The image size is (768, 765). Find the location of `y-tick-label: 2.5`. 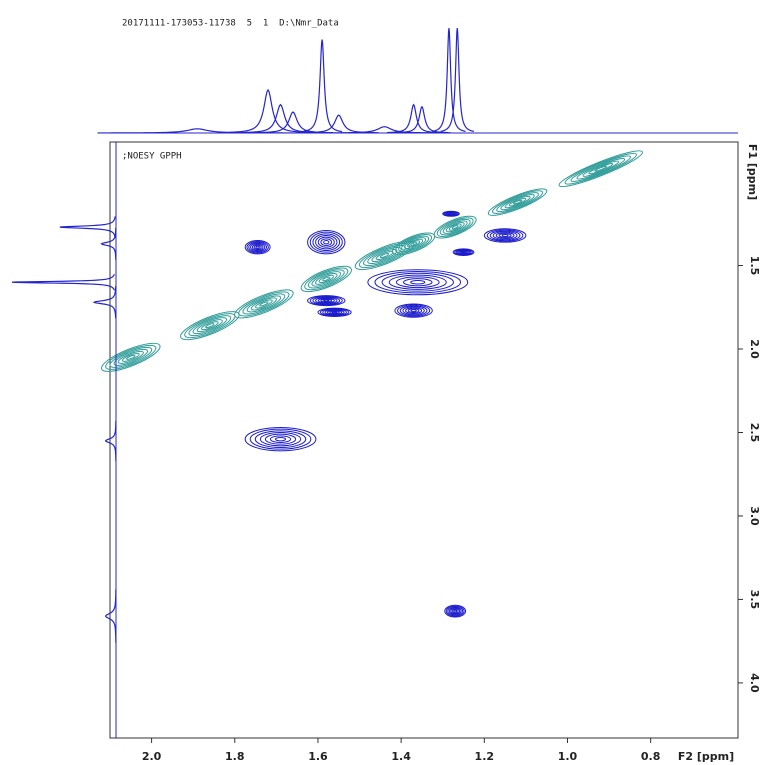

y-tick-label: 2.5 is located at coordinates (754, 433).